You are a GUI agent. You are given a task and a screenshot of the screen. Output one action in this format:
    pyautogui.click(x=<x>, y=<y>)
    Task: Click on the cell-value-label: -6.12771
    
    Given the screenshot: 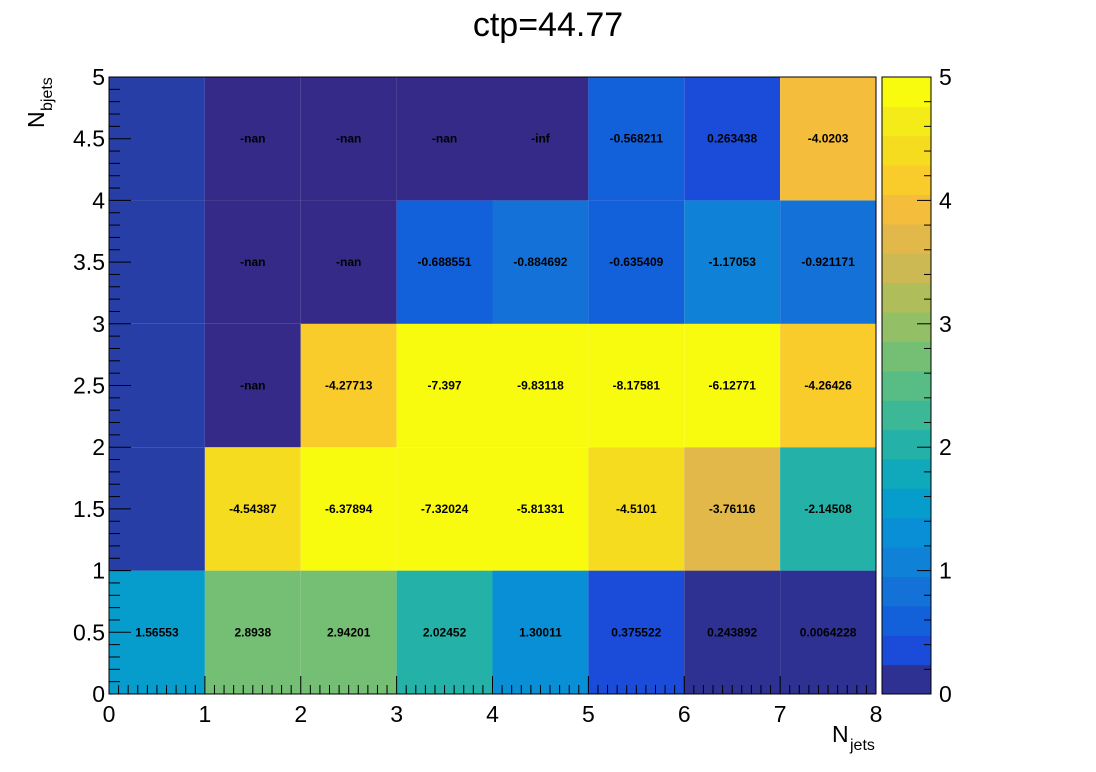 What is the action you would take?
    pyautogui.click(x=733, y=386)
    